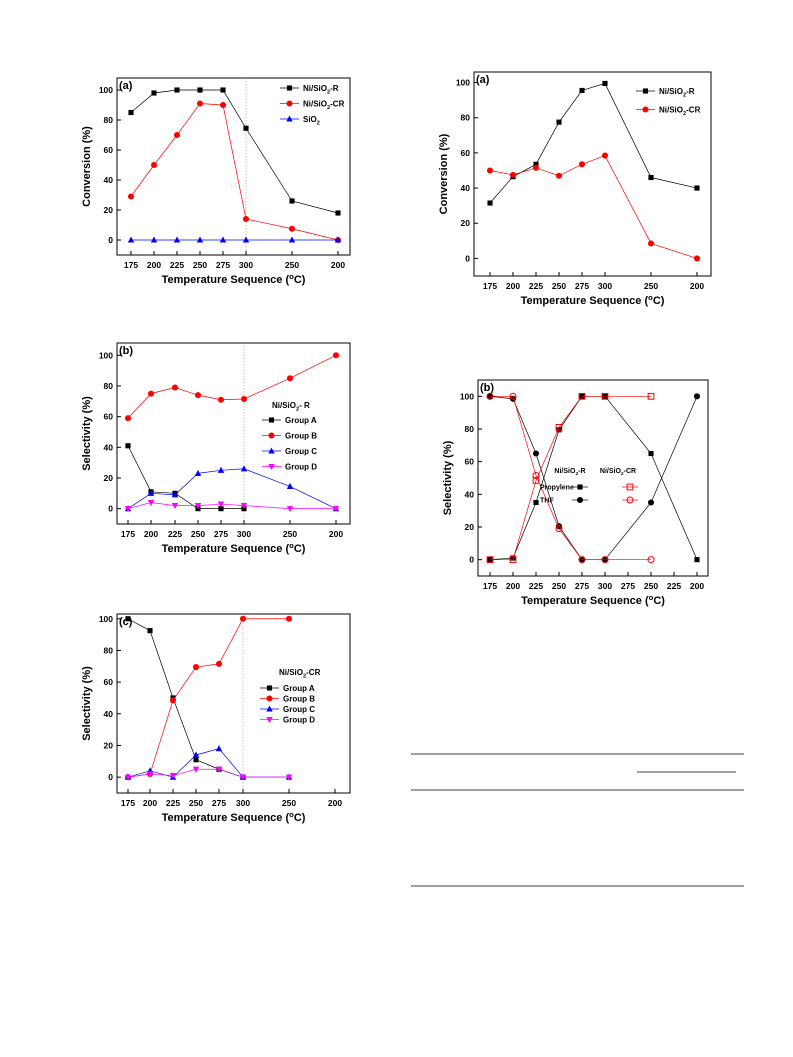 Image resolution: width=793 pixels, height=1057 pixels. Describe the element at coordinates (243, 803) in the screenshot. I see `x-tick-label: 300` at that location.